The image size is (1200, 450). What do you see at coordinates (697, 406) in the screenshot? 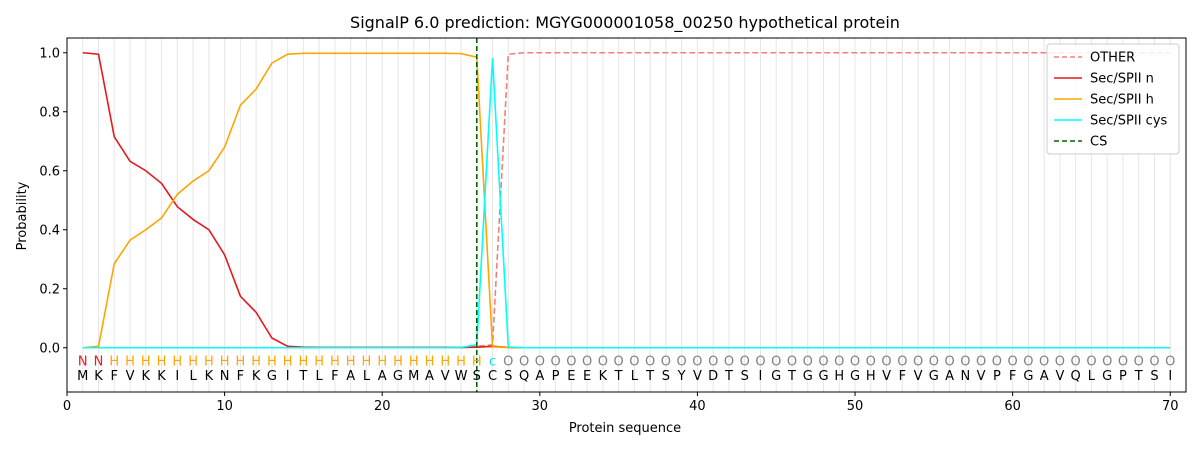
I see `x-tick-label: 40` at bounding box center [697, 406].